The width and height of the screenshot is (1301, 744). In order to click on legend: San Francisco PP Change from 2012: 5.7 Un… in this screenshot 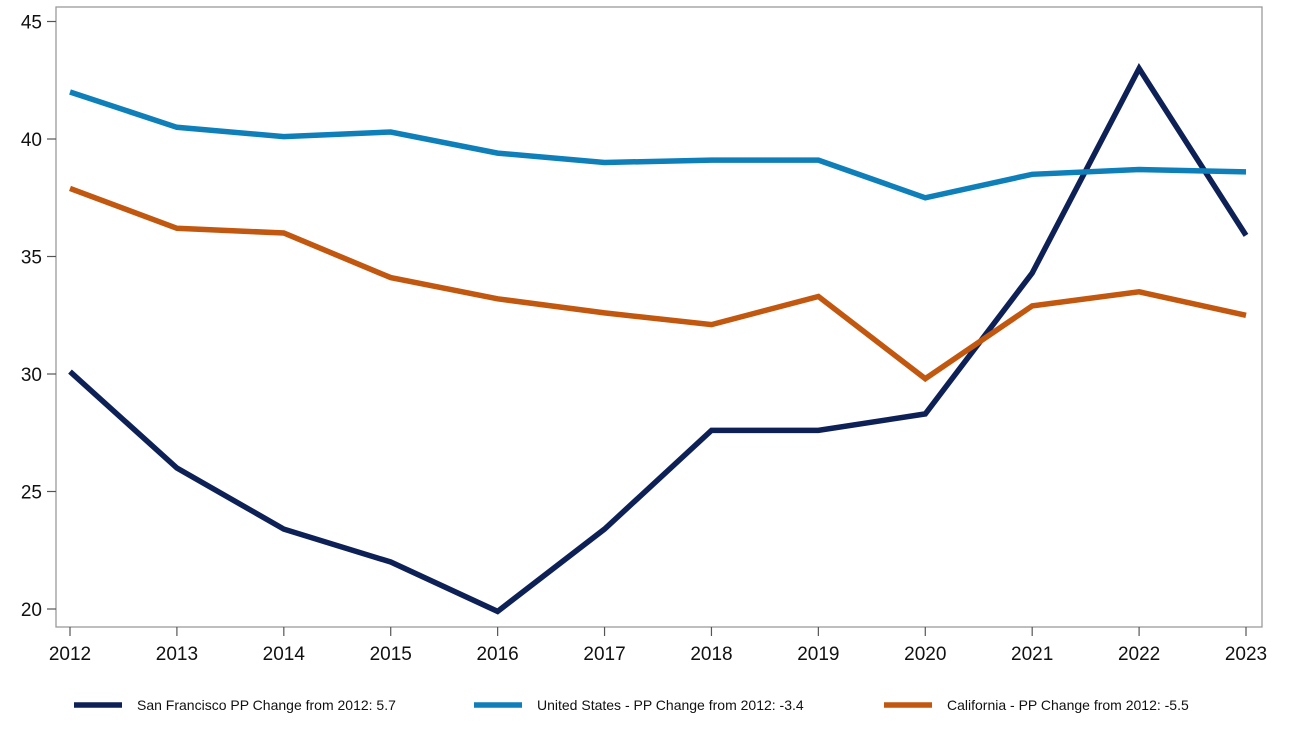, I will do `click(631, 705)`.